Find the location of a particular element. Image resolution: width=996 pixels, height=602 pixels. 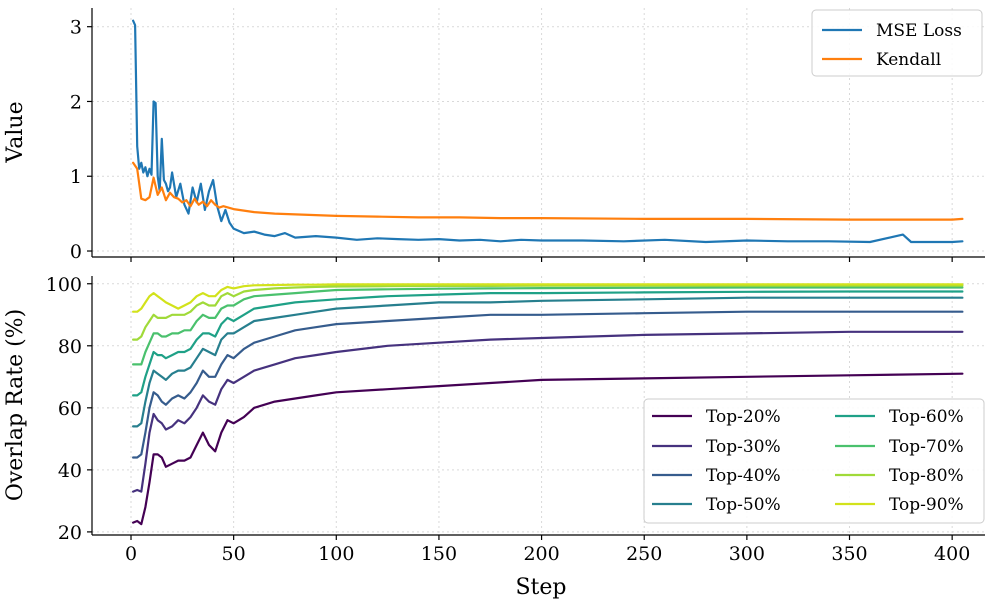

x-tick-label-50: 50 is located at coordinates (234, 554).